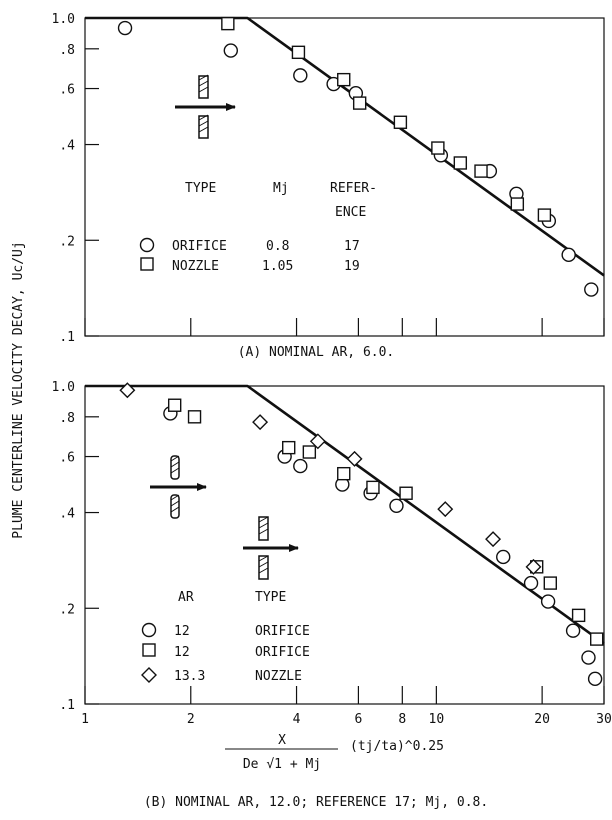 Image resolution: width=612 pixels, height=820 pixels. Describe the element at coordinates (437, 719) in the screenshot. I see `x-tick-label: 10` at that location.